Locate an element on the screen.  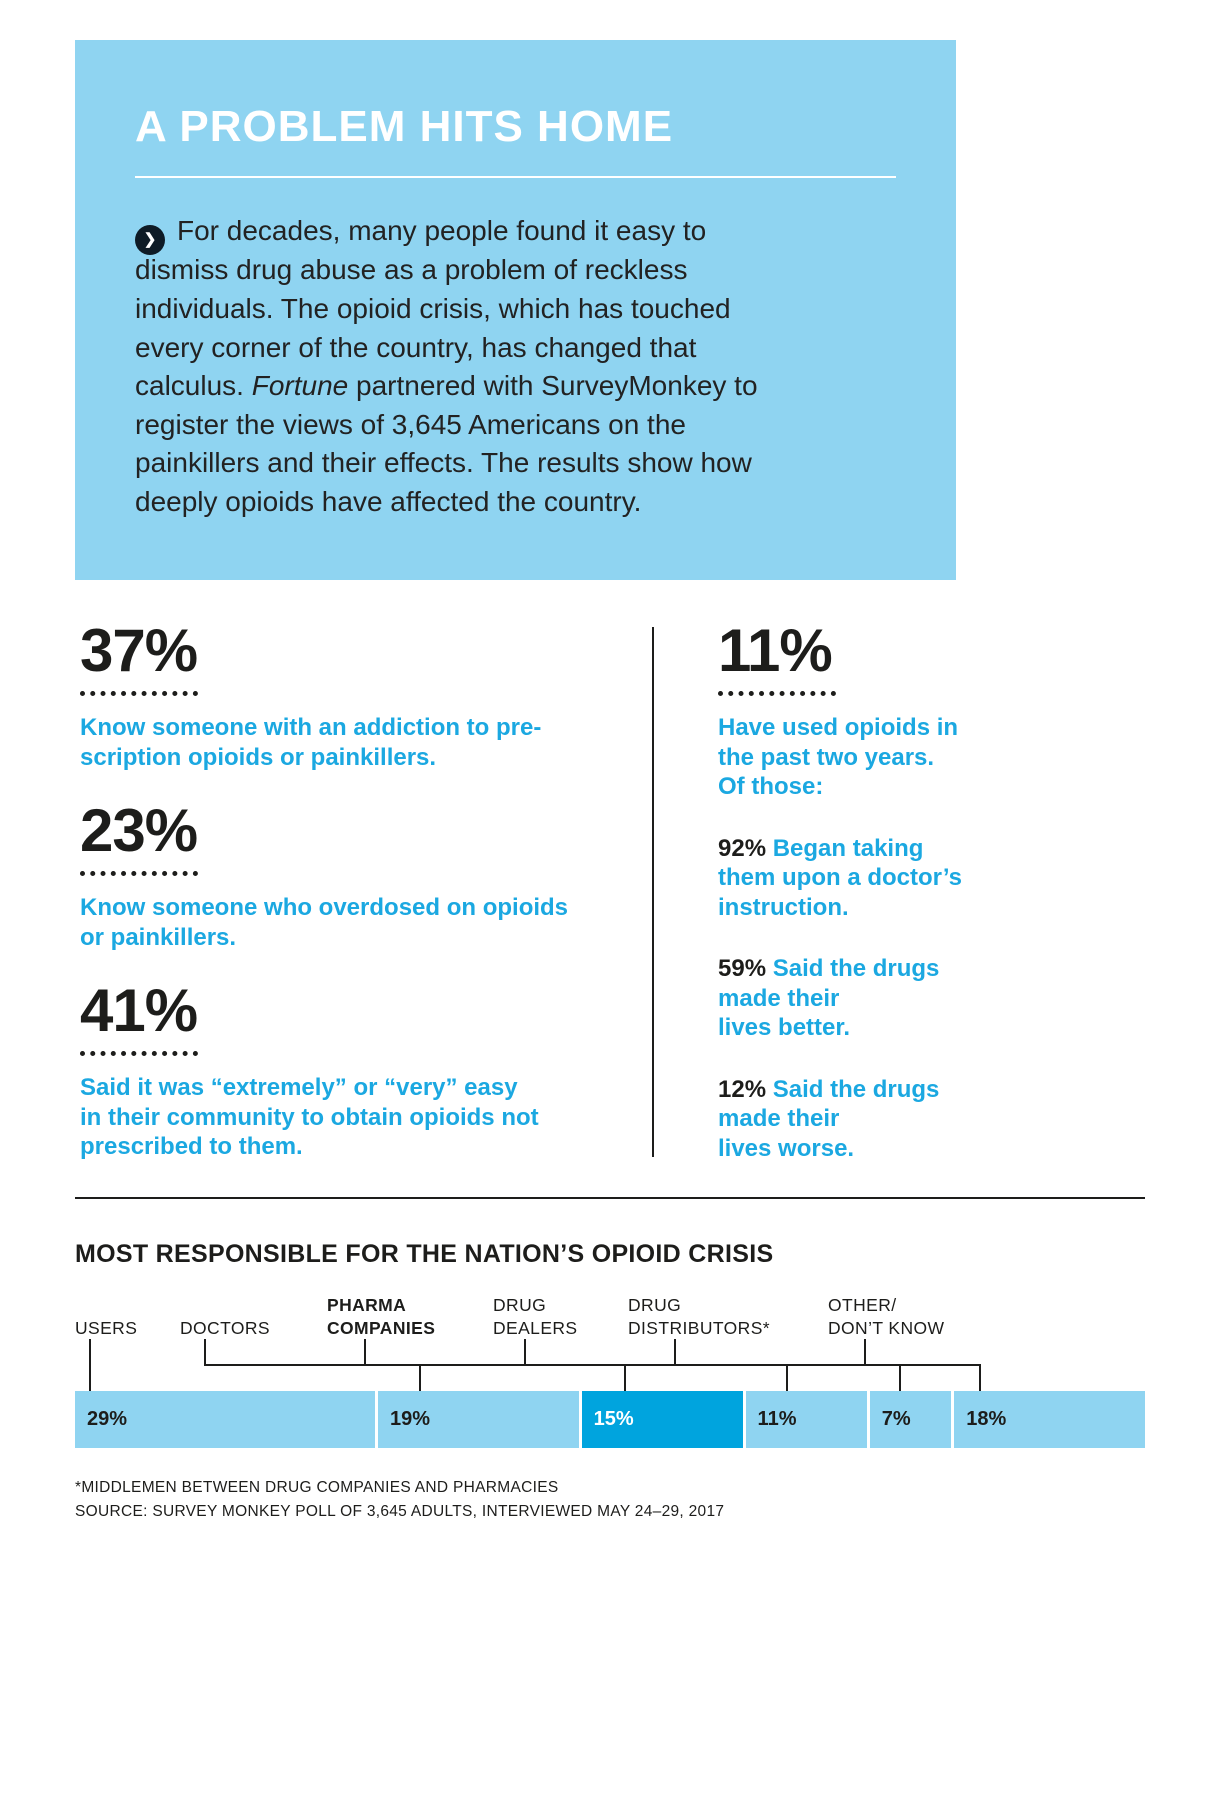
bar-segment: 11% is located at coordinates (806, 1419).